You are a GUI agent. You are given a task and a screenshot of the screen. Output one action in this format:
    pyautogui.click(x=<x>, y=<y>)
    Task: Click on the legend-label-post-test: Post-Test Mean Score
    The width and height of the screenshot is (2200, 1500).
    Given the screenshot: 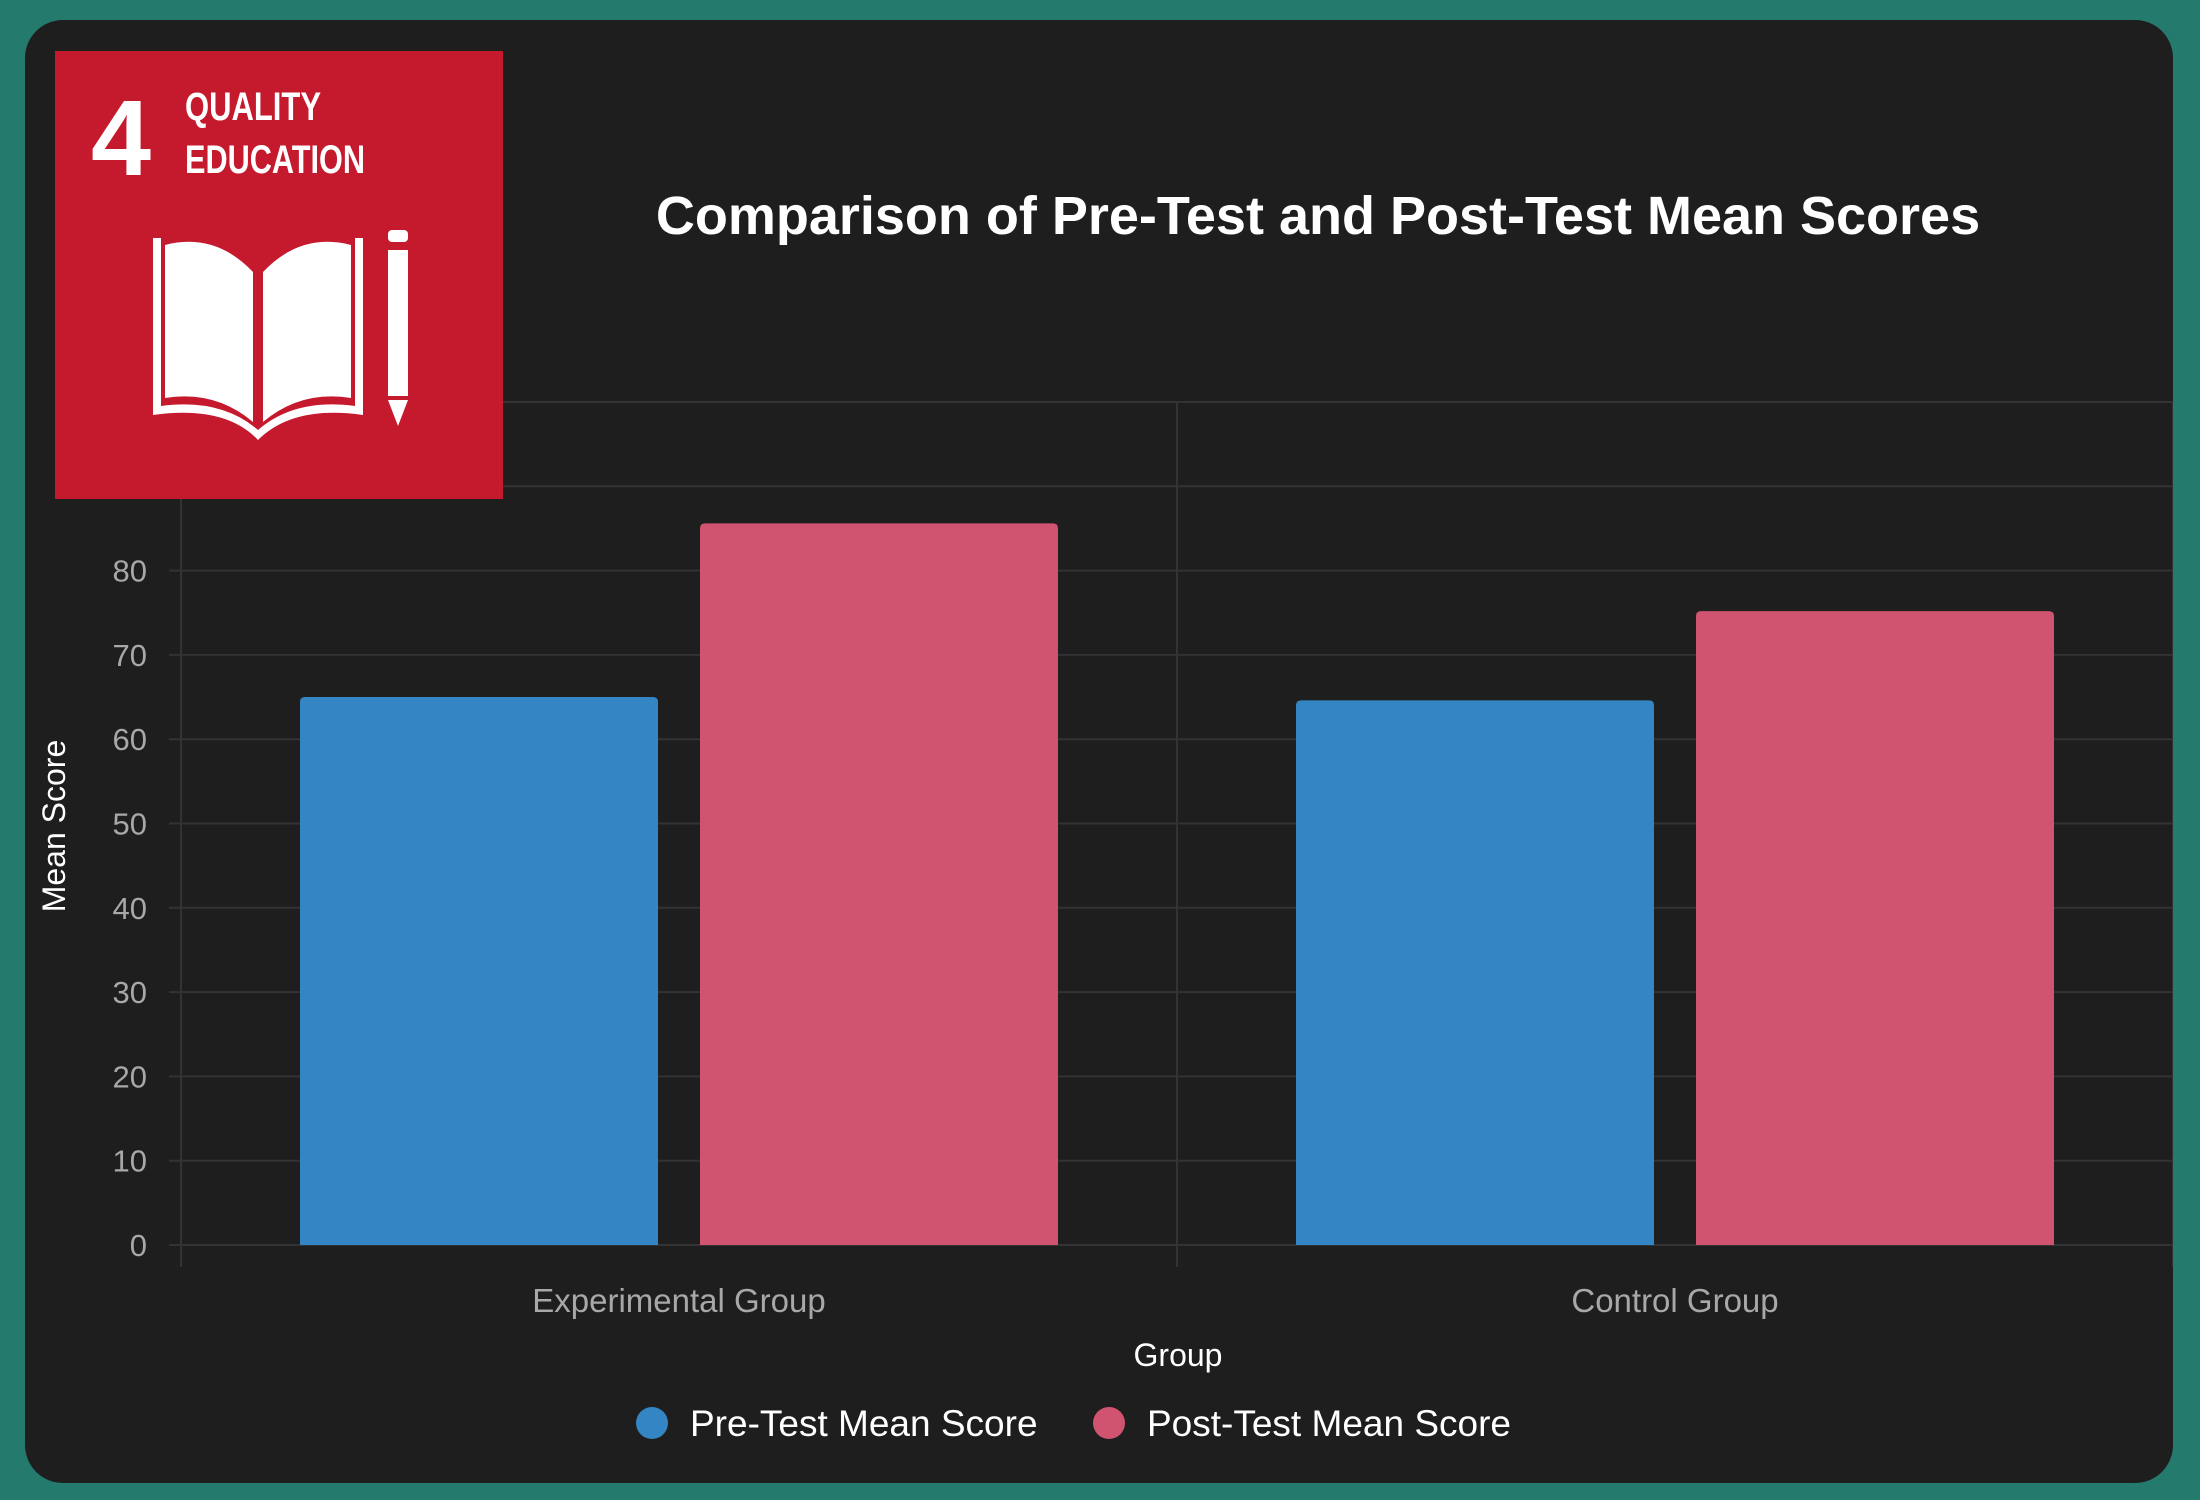 What is the action you would take?
    pyautogui.click(x=1329, y=1423)
    